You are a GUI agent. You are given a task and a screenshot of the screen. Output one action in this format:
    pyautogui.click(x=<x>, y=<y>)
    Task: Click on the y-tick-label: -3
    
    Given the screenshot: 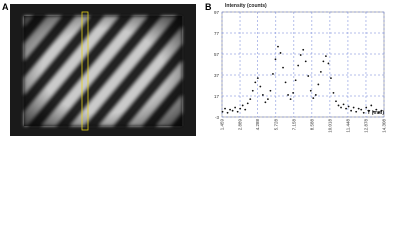 What is the action you would take?
    pyautogui.click(x=217, y=117)
    